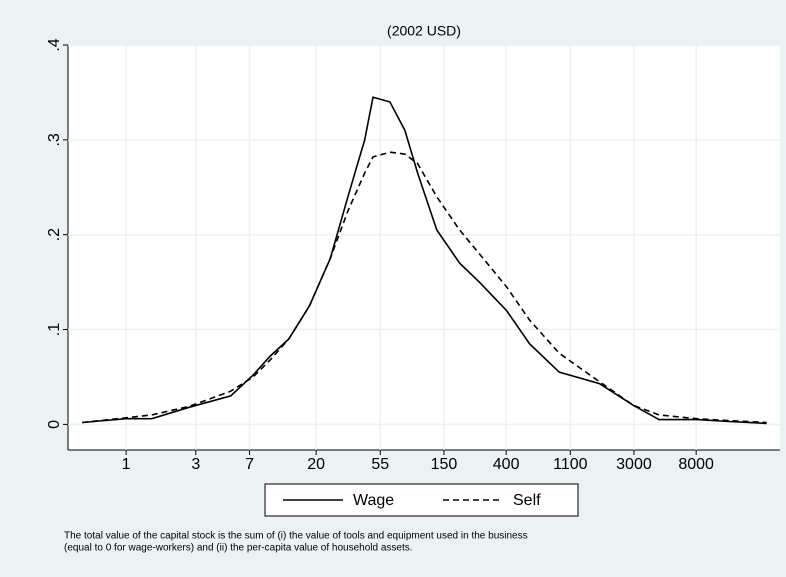 The height and width of the screenshot is (577, 786). What do you see at coordinates (570, 464) in the screenshot?
I see `x-tick-label: 1100` at bounding box center [570, 464].